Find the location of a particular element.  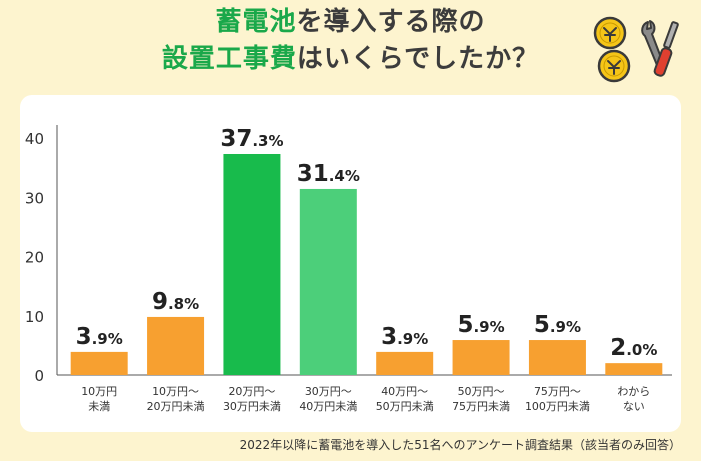

x-tick-label: 30万円未満 is located at coordinates (252, 406).